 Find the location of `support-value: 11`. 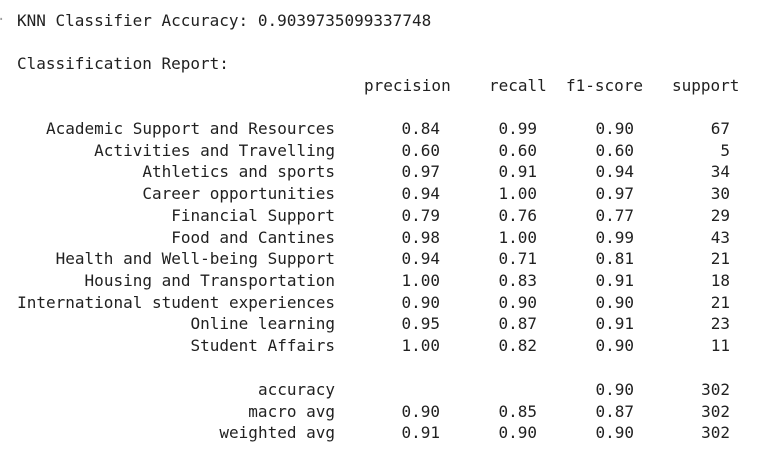

support-value: 11 is located at coordinates (720, 345).